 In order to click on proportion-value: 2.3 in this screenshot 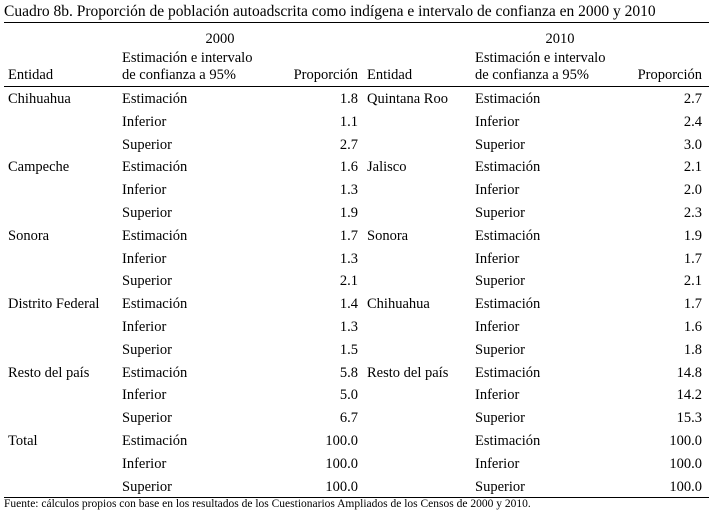, I will do `click(692, 213)`.